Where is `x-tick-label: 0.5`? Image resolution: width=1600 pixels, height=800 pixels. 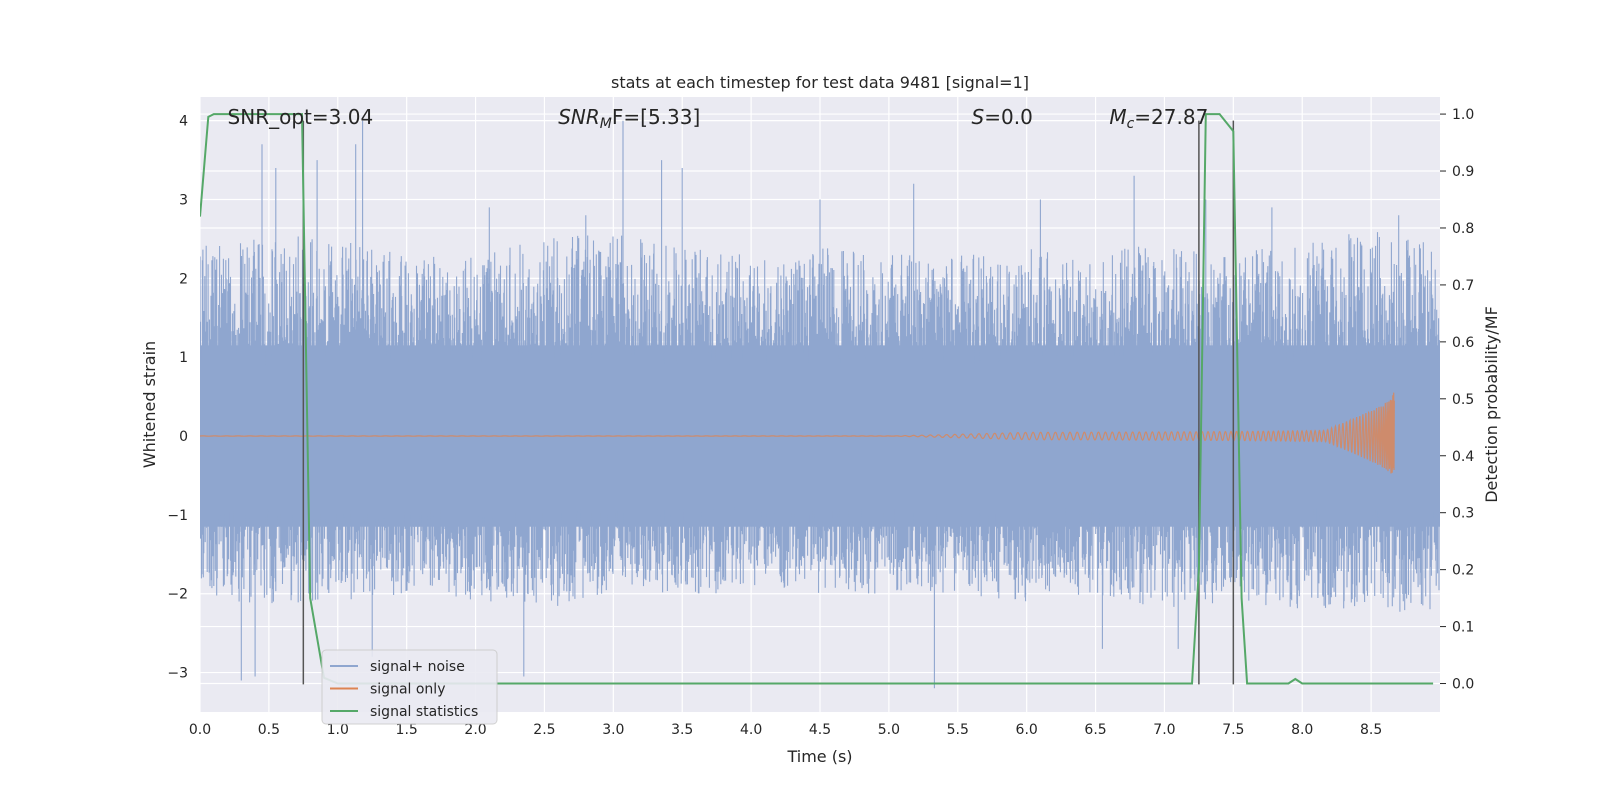 x-tick-label: 0.5 is located at coordinates (269, 730).